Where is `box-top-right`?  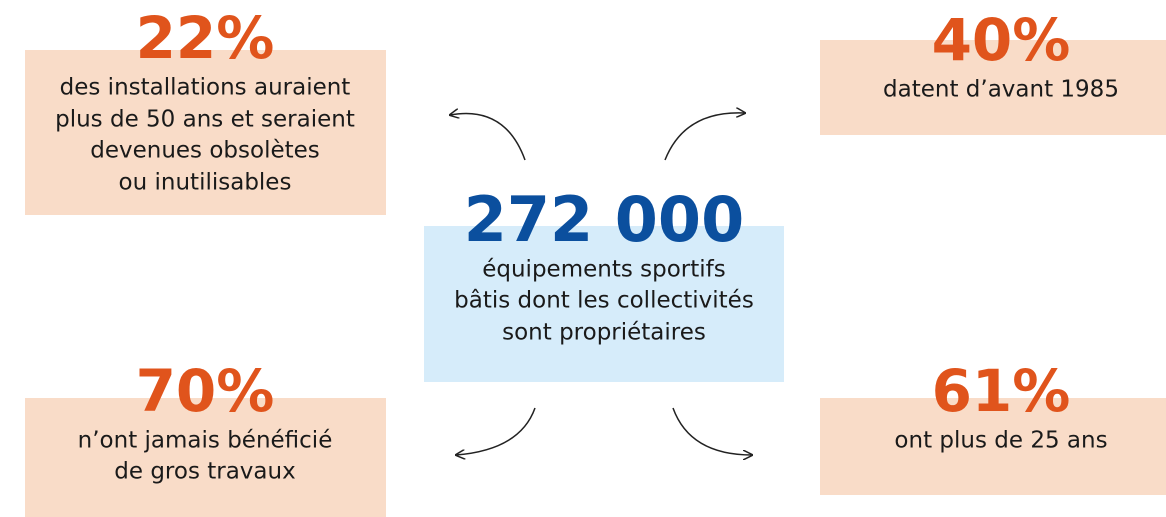
box-top-right is located at coordinates (993, 87).